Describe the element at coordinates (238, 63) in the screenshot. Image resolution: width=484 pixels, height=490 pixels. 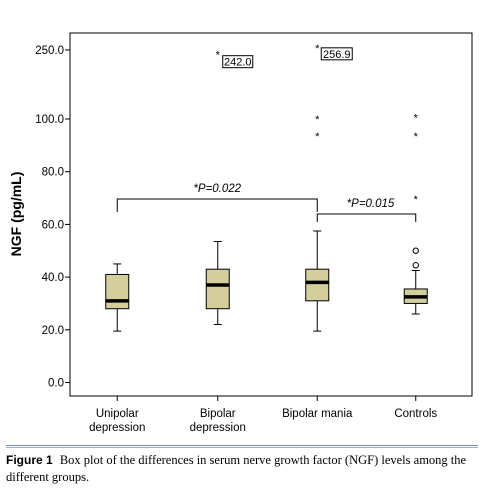
I see `value-label: 242.0` at that location.